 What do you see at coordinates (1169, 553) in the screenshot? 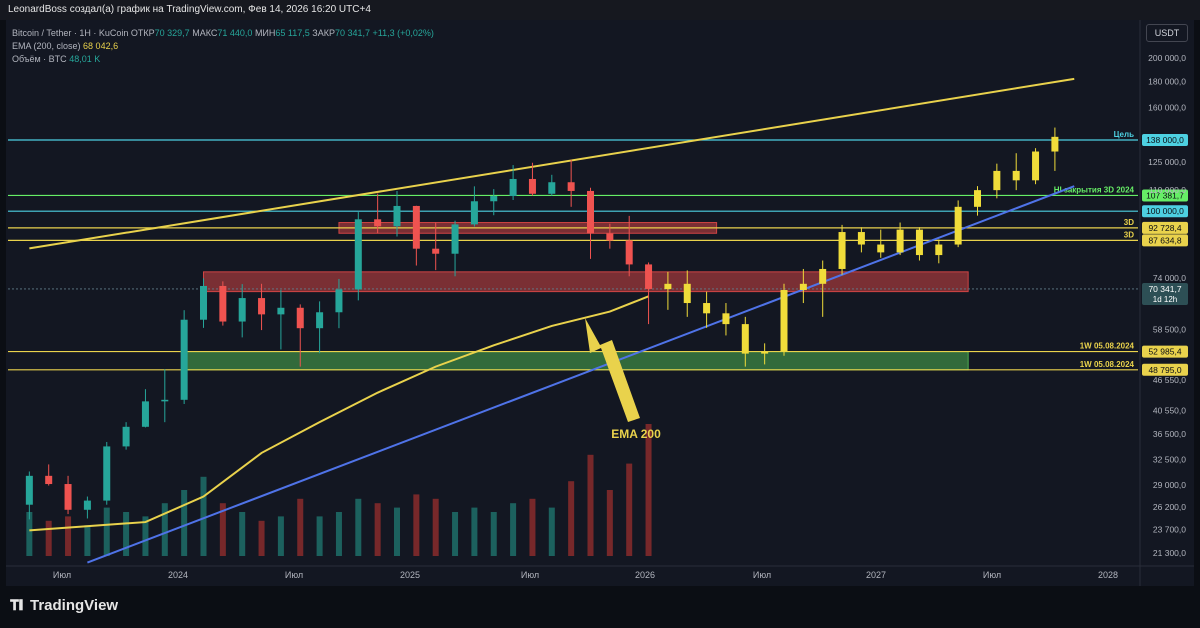
I see `y-tick-label: 21 300,0` at bounding box center [1169, 553].